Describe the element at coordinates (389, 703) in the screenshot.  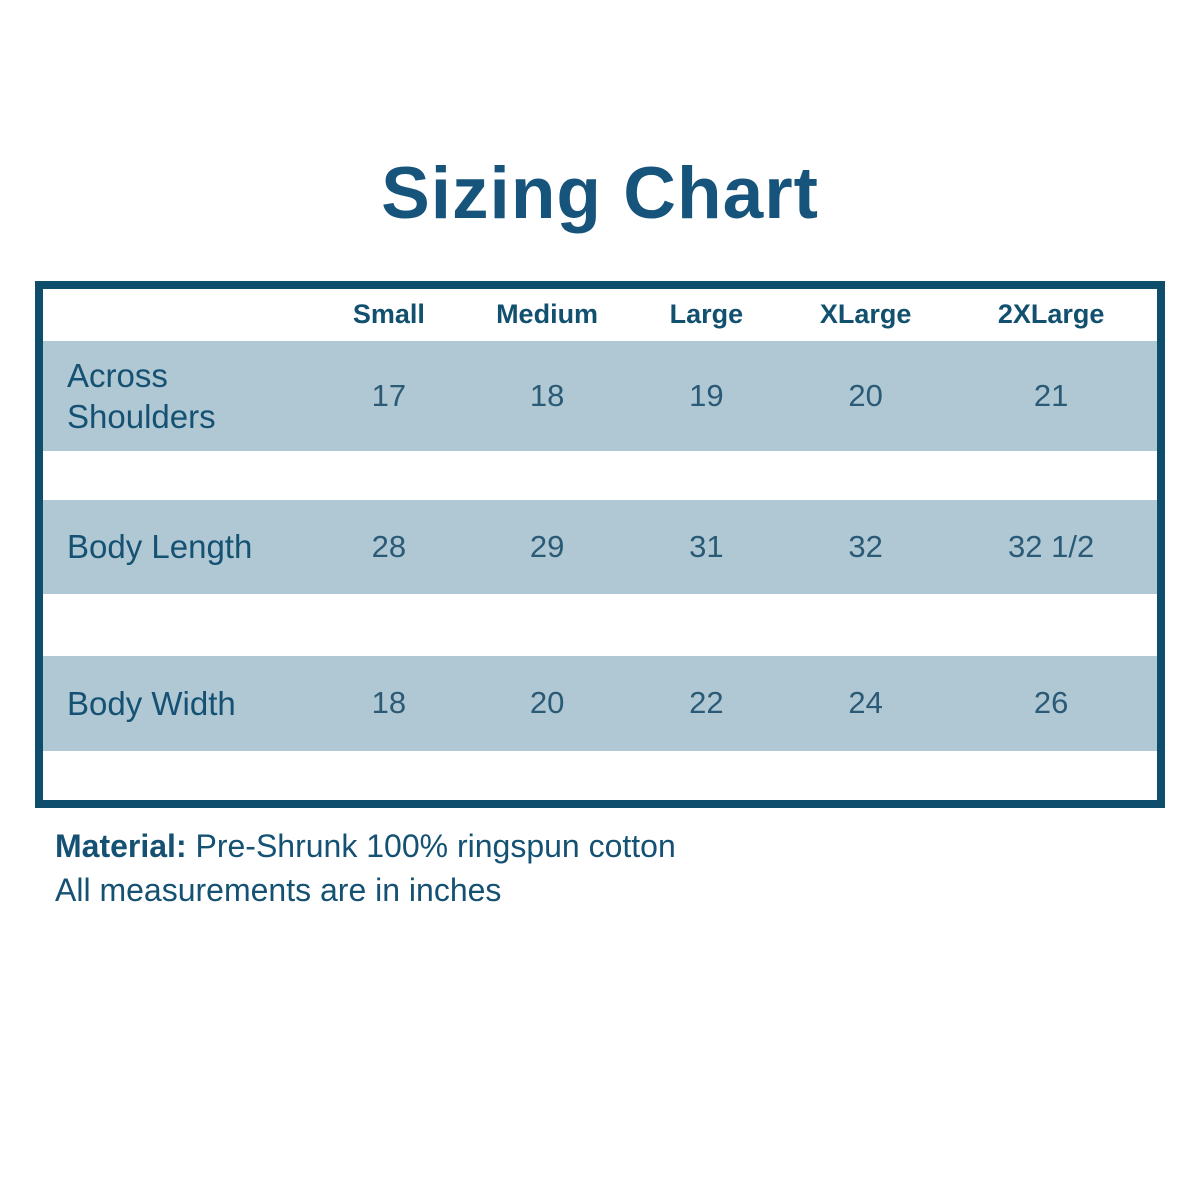
I see `cell-body-width-small: 18` at that location.